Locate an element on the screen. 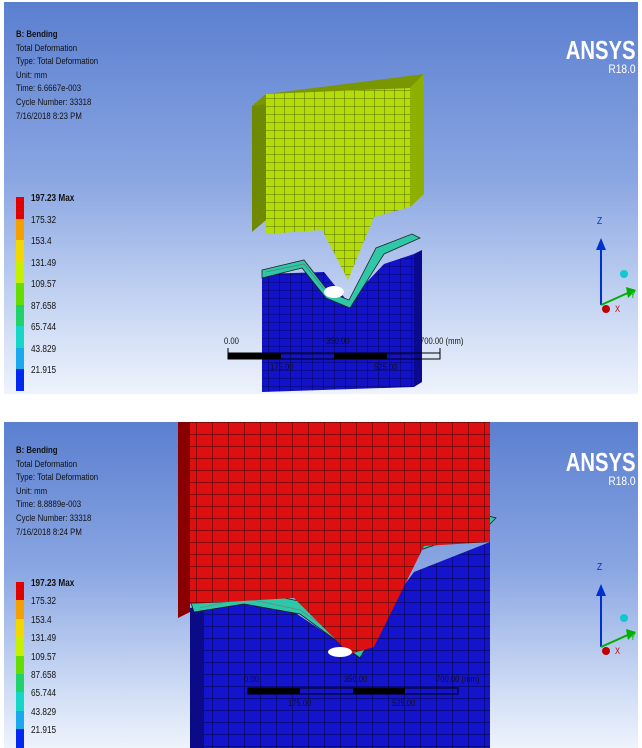 The image size is (642, 748). result-time: Time: 6.6667e-003 is located at coordinates (49, 89).